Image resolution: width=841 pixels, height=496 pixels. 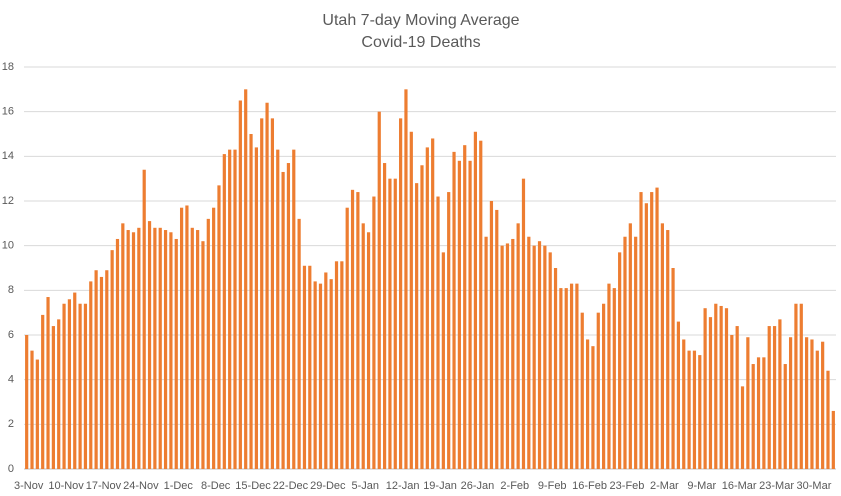 I want to click on x-tick-label: 2-Feb, so click(x=514, y=486).